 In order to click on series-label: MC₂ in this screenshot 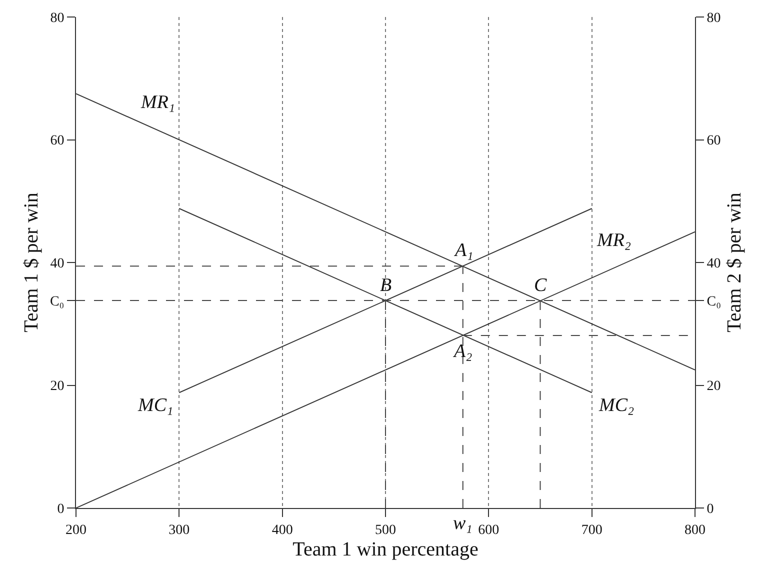, I will do `click(616, 405)`.